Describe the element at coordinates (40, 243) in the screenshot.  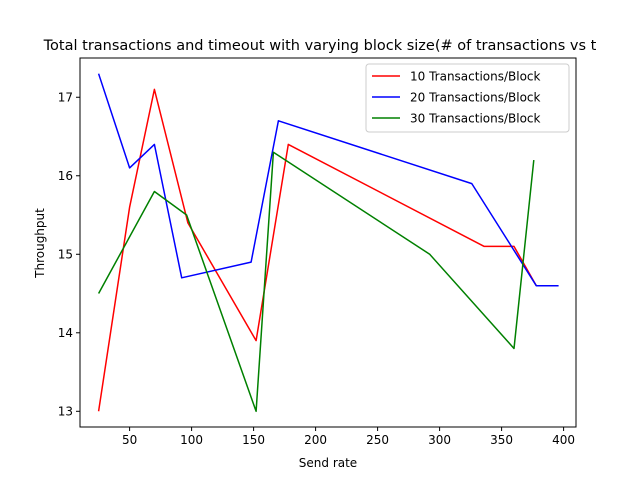
I see `y-axis-label: Throughput` at that location.